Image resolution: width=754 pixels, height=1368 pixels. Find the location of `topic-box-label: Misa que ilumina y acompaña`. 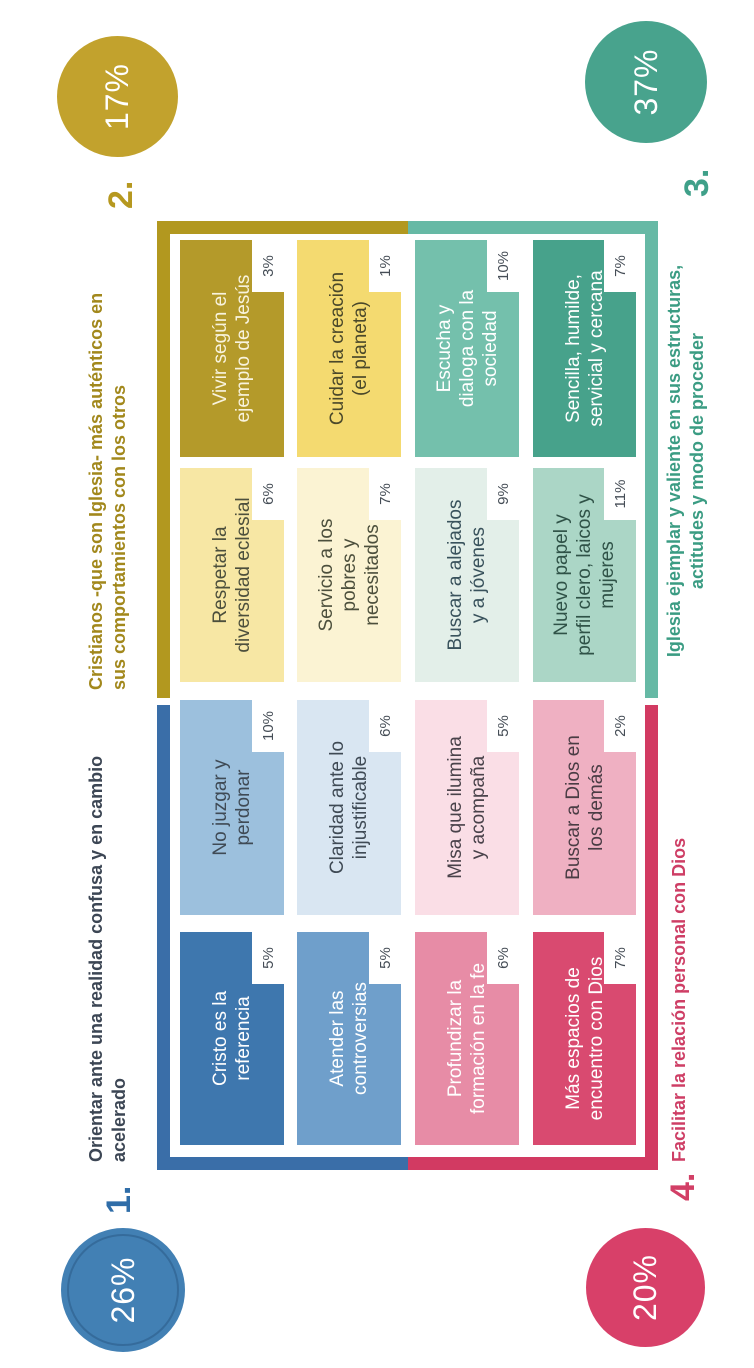

topic-box-label: Misa que ilumina y acompaña is located at coordinates (467, 807).